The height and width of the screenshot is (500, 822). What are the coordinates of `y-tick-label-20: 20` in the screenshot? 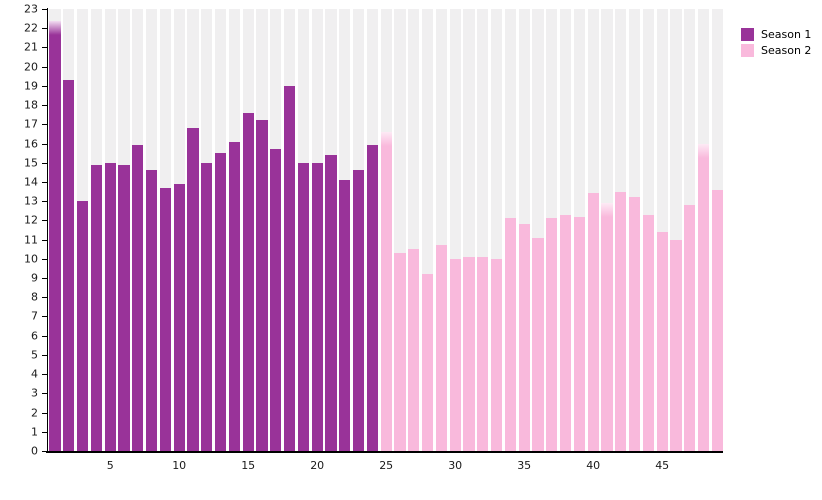 It's located at (31, 67).